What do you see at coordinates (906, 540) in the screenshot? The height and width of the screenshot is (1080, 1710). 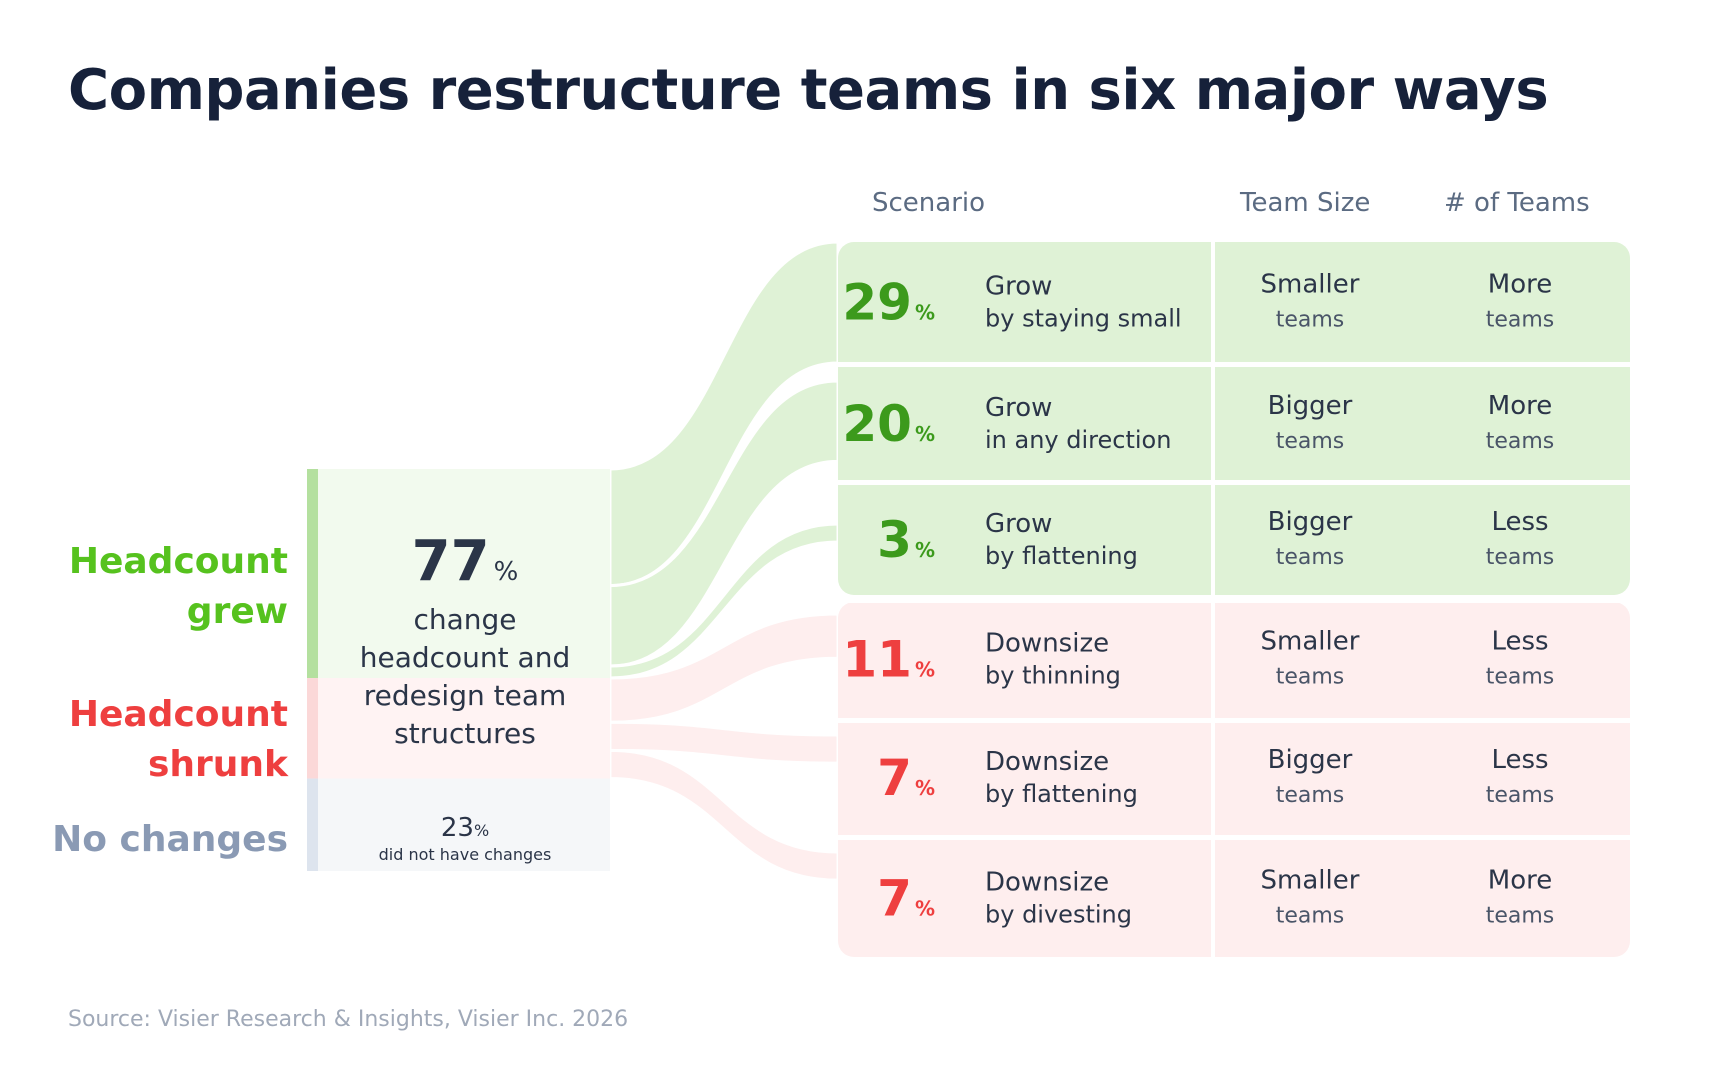 I see `scenario-value: 3%` at bounding box center [906, 540].